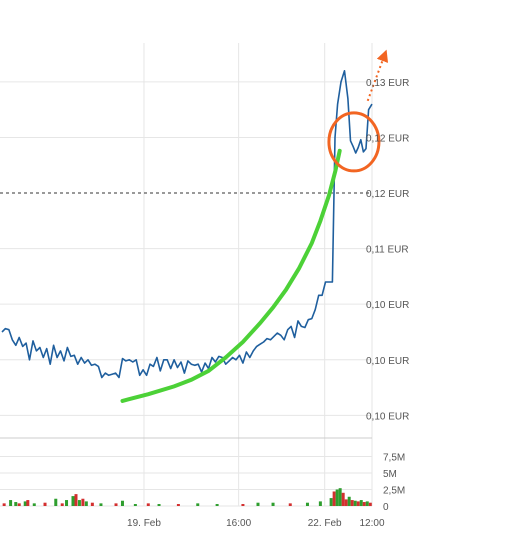 The image size is (505, 533). Describe the element at coordinates (386, 507) in the screenshot. I see `volume-tick-label: 0` at that location.